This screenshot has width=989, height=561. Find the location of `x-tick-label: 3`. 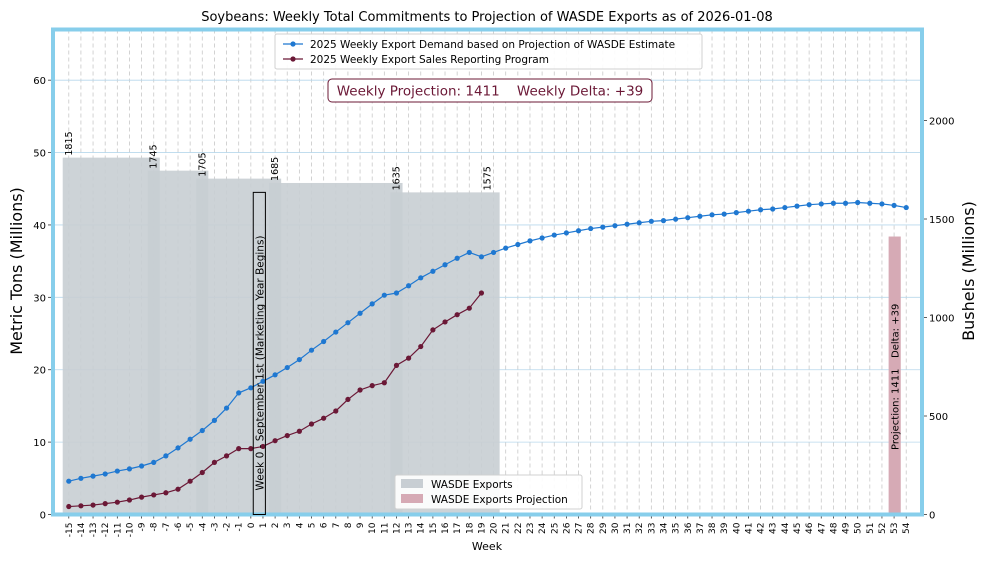

x-tick-label: 3 is located at coordinates (288, 526).